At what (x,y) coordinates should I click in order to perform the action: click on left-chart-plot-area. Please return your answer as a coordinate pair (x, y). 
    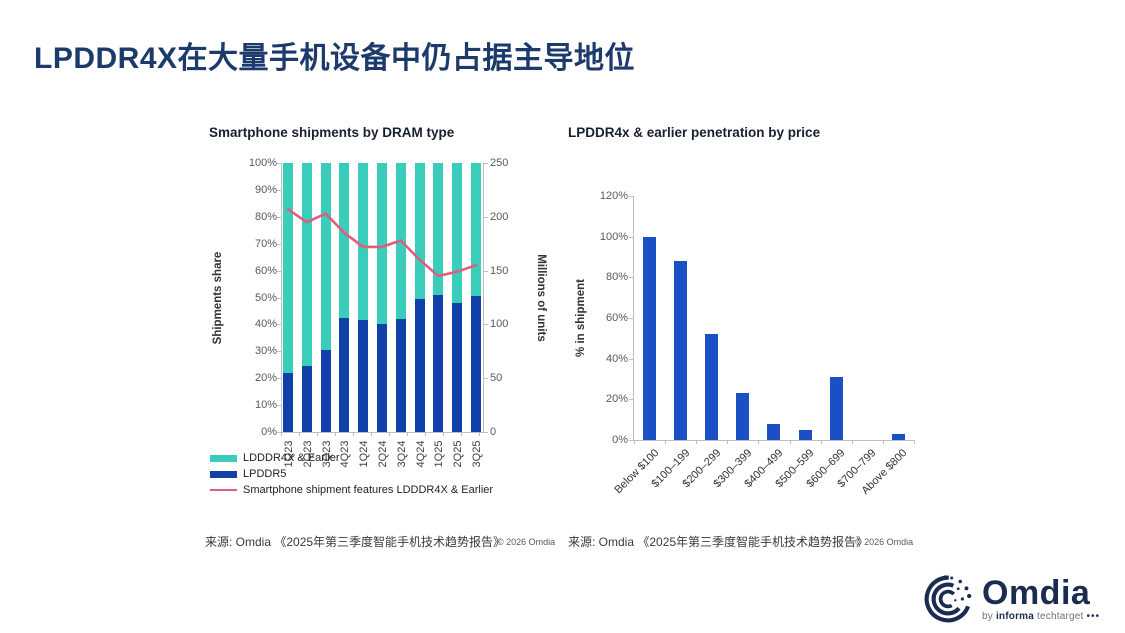
    Looking at the image, I should click on (382, 297).